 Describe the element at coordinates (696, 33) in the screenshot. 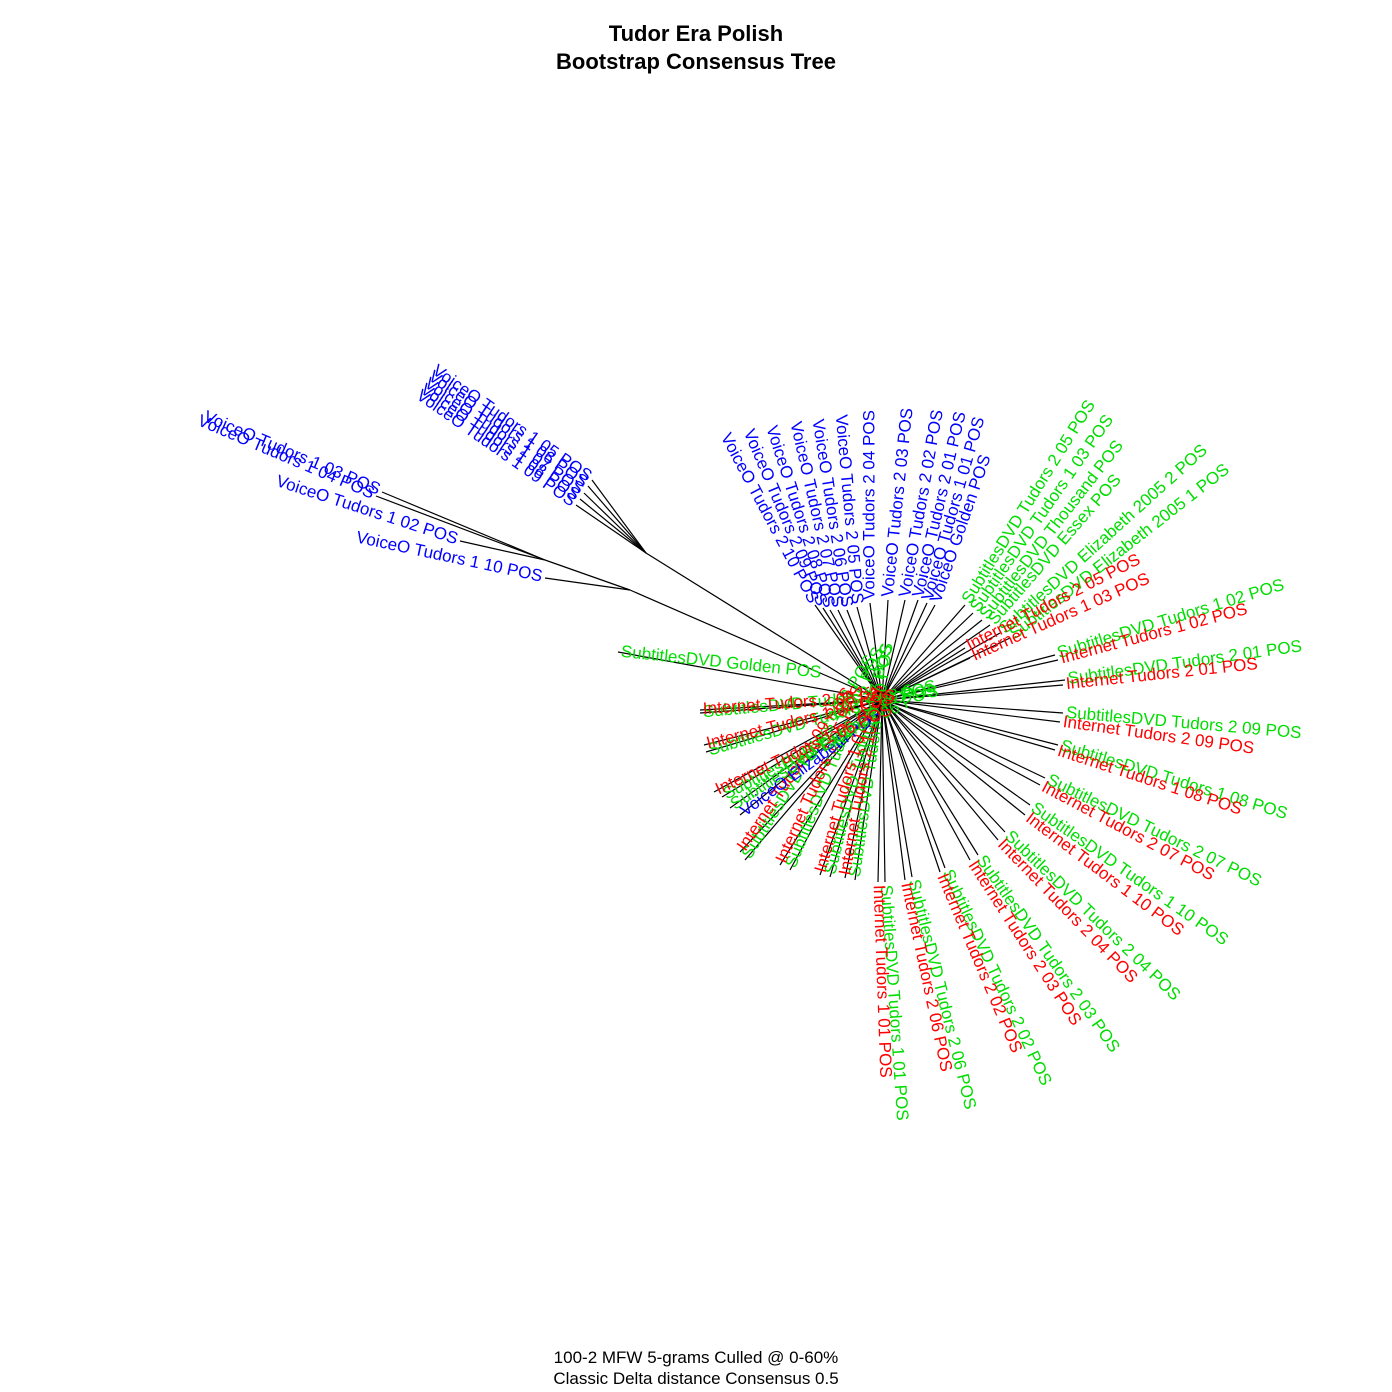

I see `figure-title-line1: Tudor Era Polish` at that location.